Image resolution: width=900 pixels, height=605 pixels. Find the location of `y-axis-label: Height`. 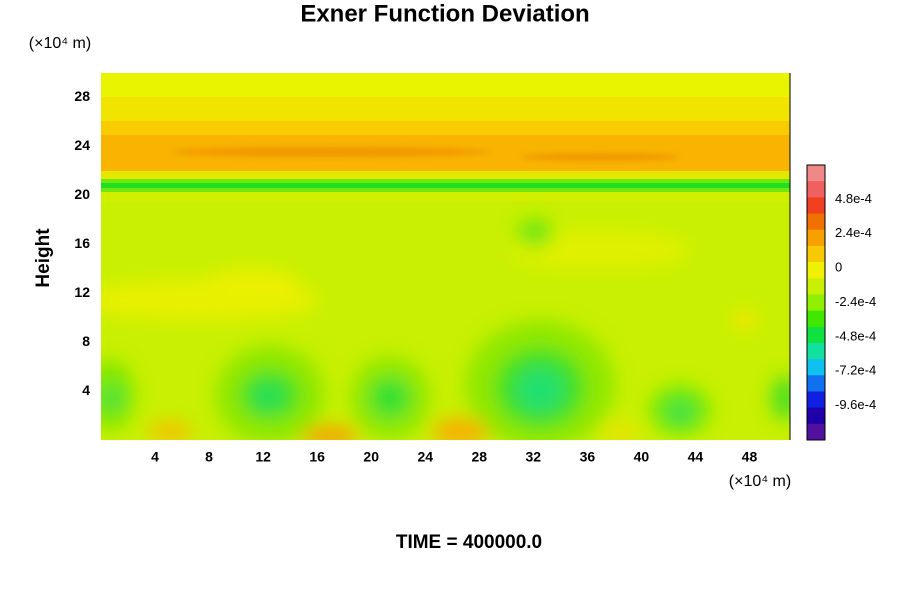

y-axis-label: Height is located at coordinates (43, 258).